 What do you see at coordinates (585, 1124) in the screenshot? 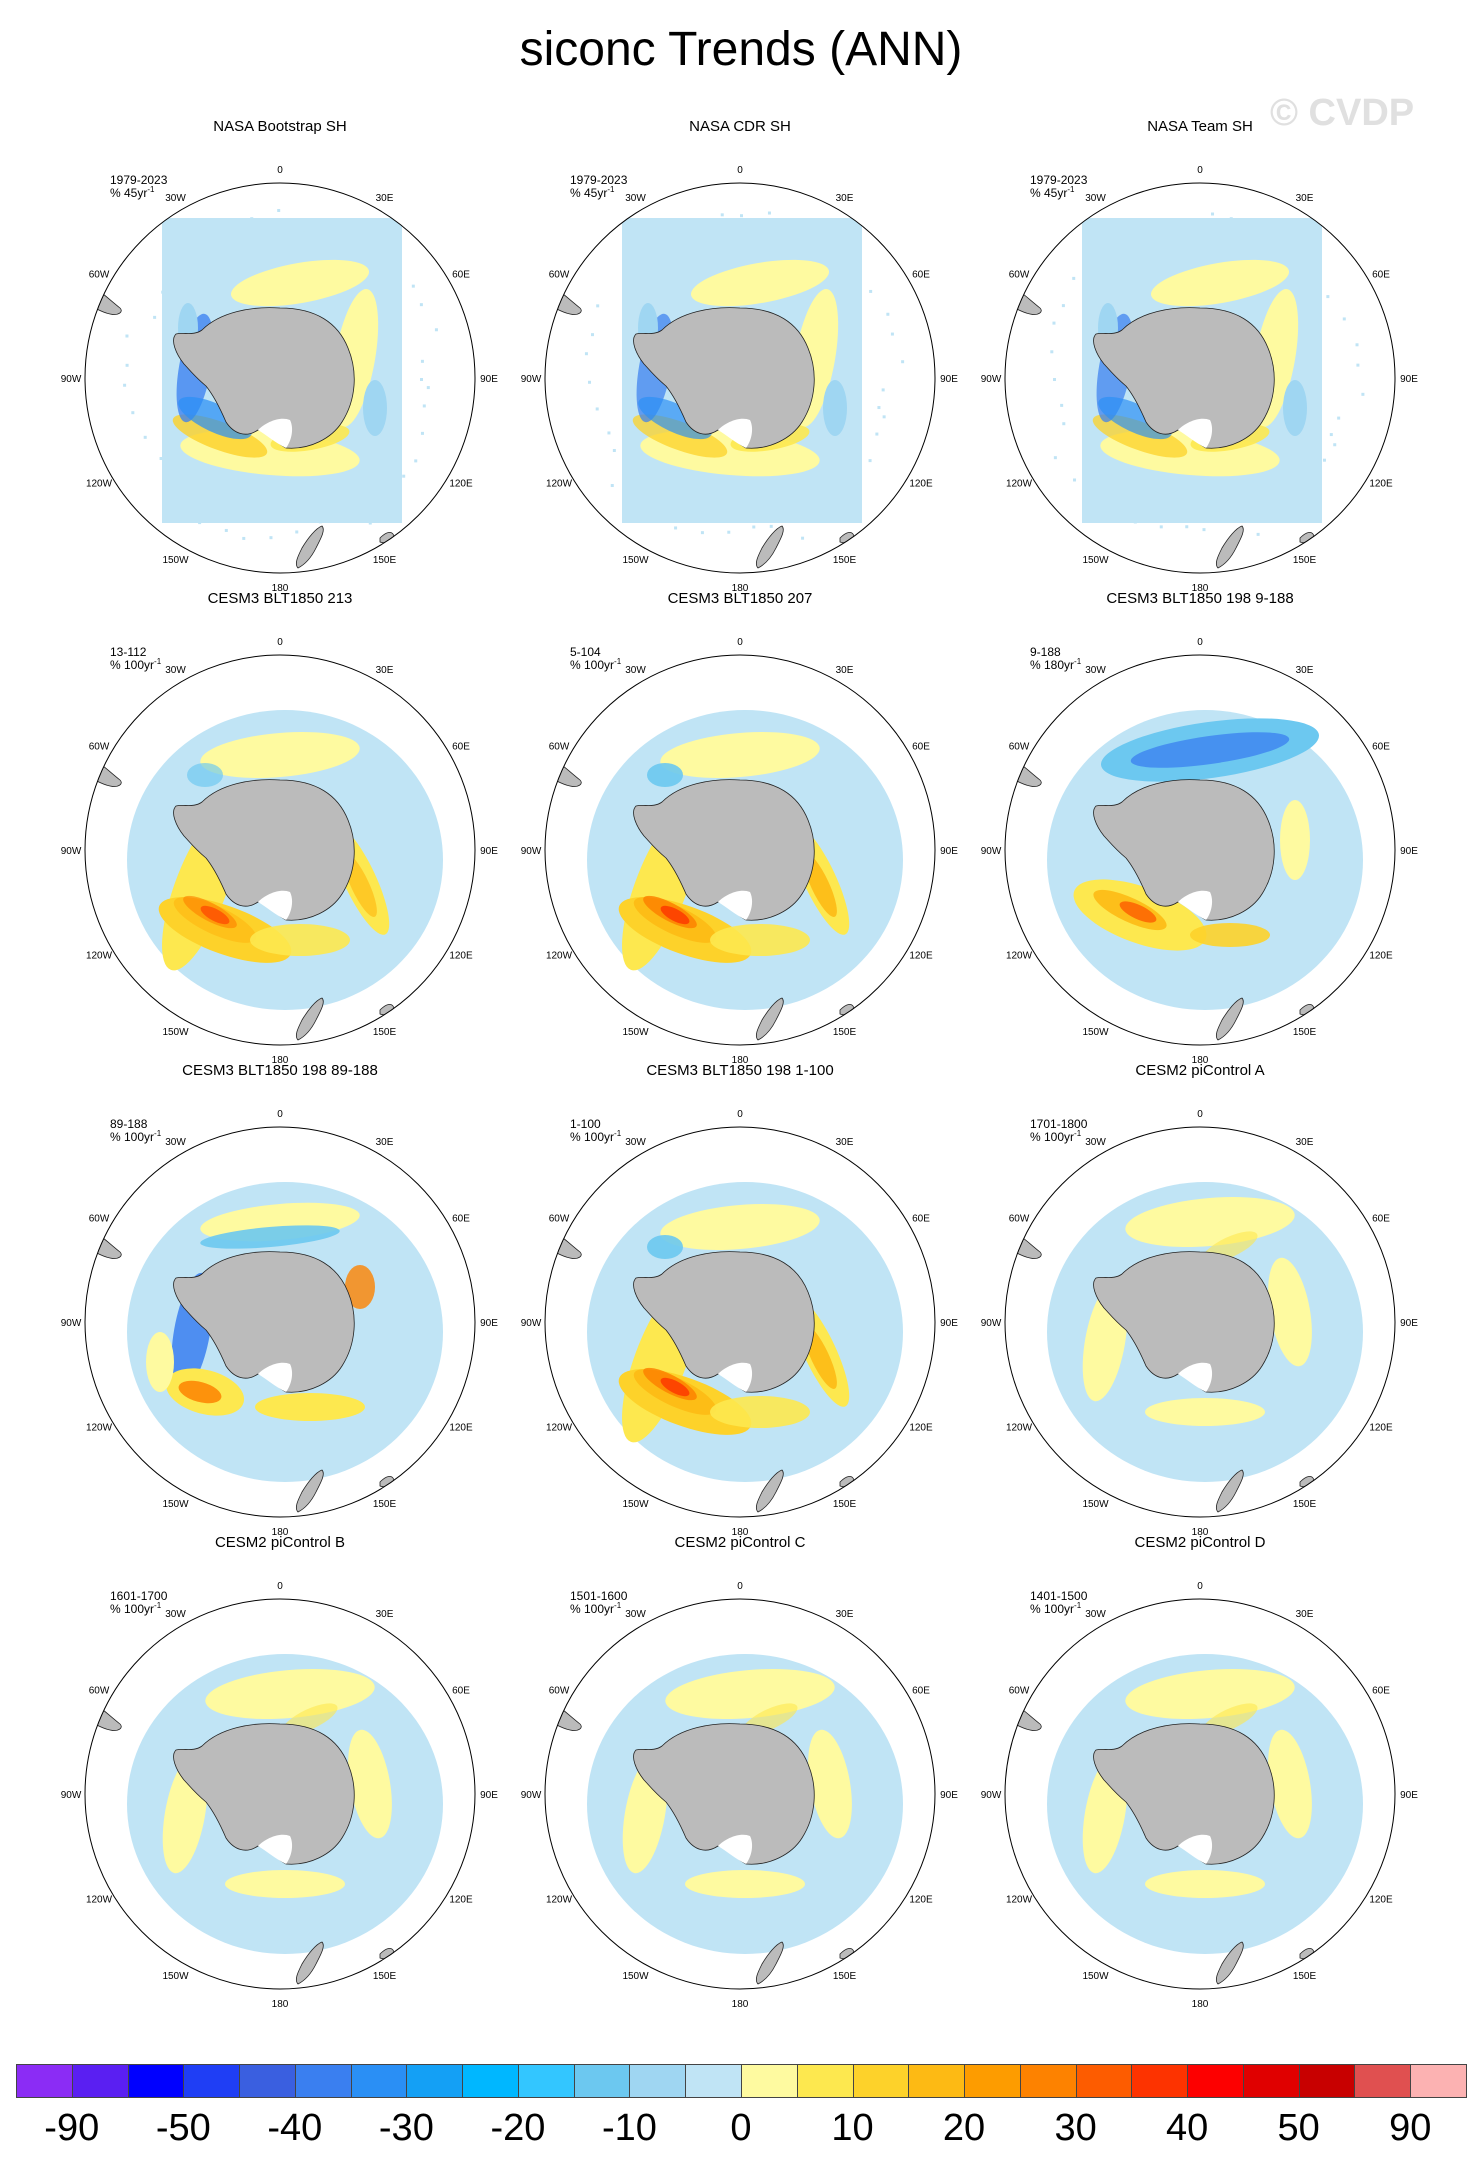
I see `panel-period: 1-100` at bounding box center [585, 1124].